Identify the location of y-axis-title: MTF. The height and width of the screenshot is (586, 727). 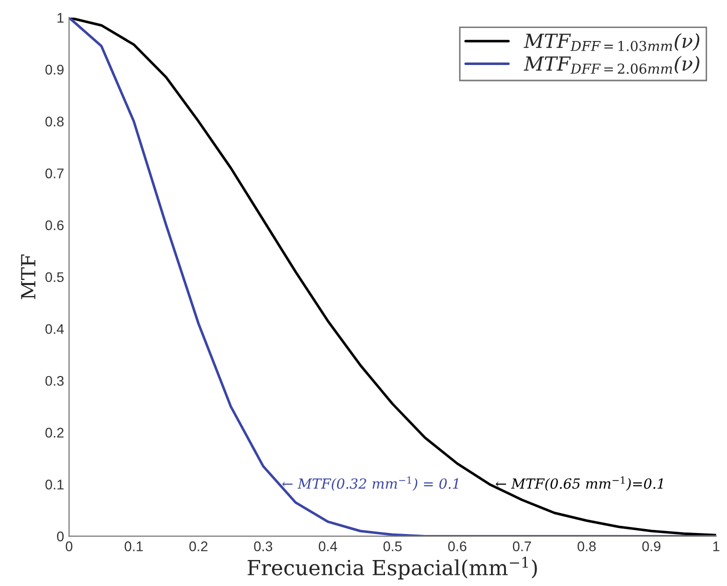
(28, 277).